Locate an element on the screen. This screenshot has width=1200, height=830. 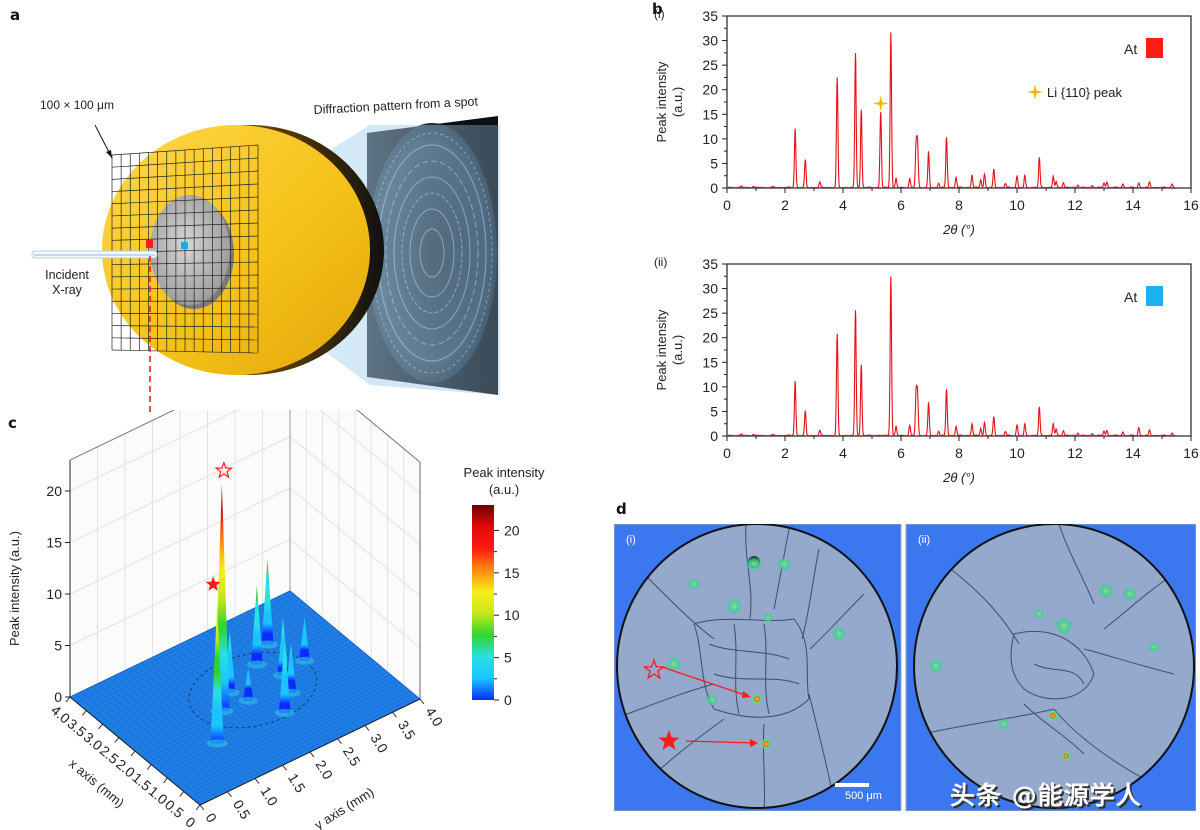
colorbar-tick-label: 20 is located at coordinates (512, 530).